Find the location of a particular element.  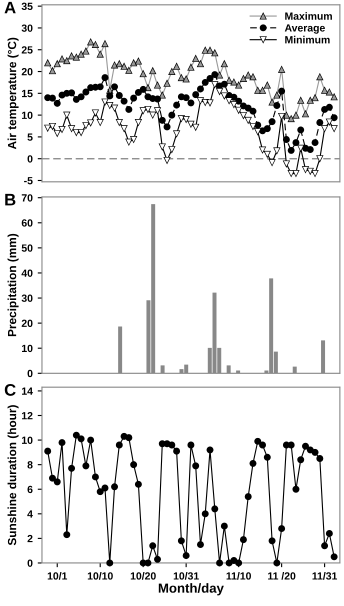

y-axis-title: Sunshine duration (hour) is located at coordinates (13, 475).